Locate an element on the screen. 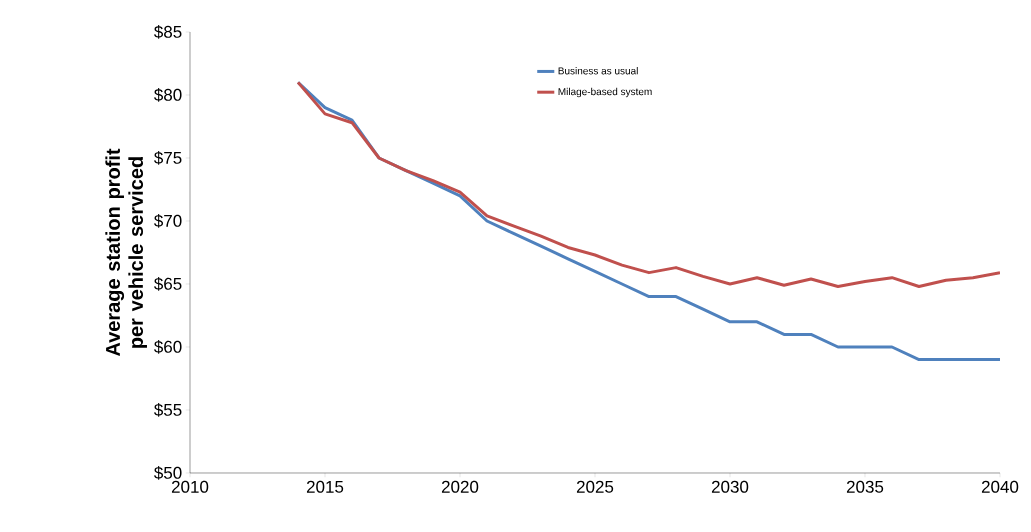 This screenshot has height=532, width=1031. x-tick-label: 2020 is located at coordinates (460, 486).